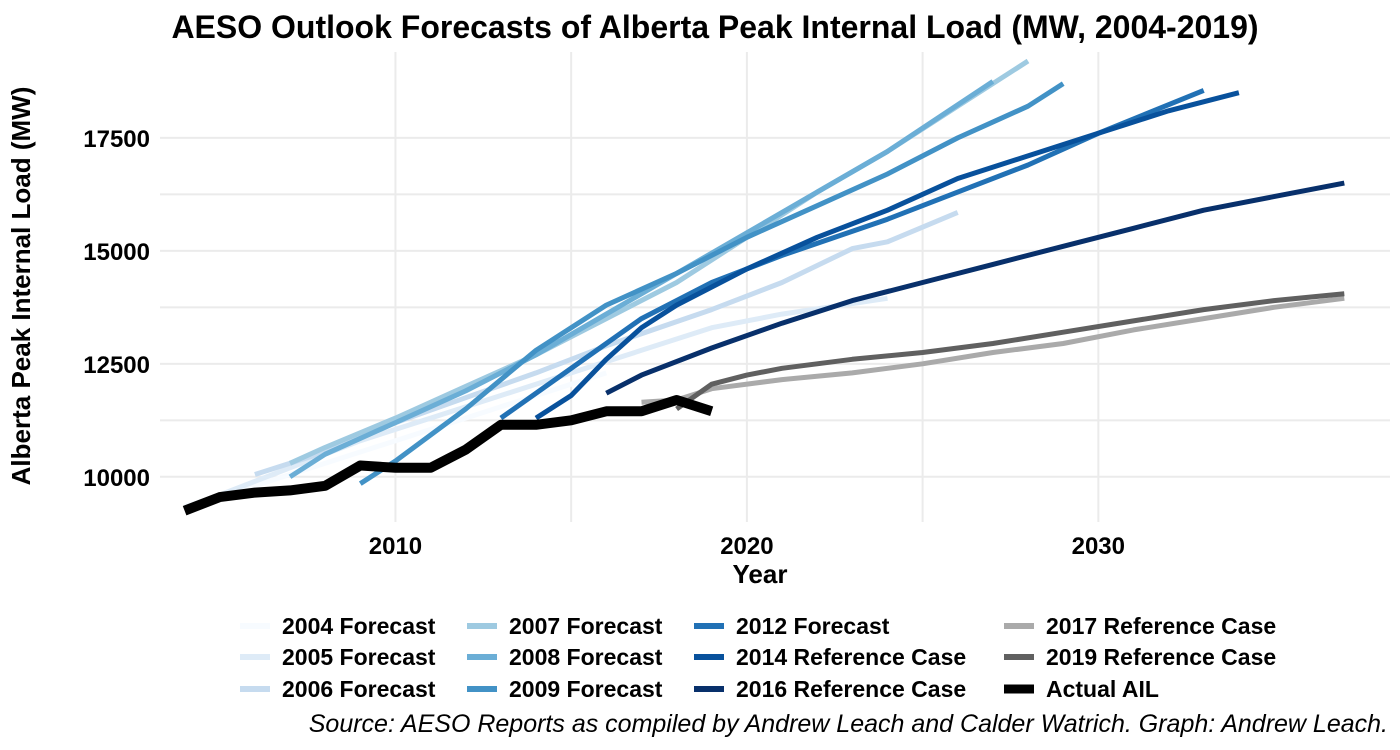 The height and width of the screenshot is (750, 1400). What do you see at coordinates (586, 626) in the screenshot?
I see `legend-label-2007-forecast: 2007 Forecast` at bounding box center [586, 626].